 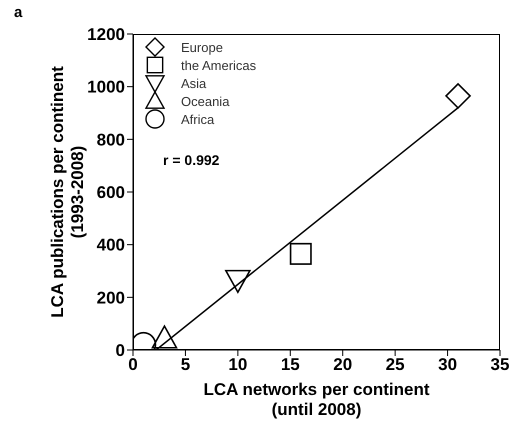 What do you see at coordinates (185, 364) in the screenshot?
I see `x-tick-label: 5` at bounding box center [185, 364].